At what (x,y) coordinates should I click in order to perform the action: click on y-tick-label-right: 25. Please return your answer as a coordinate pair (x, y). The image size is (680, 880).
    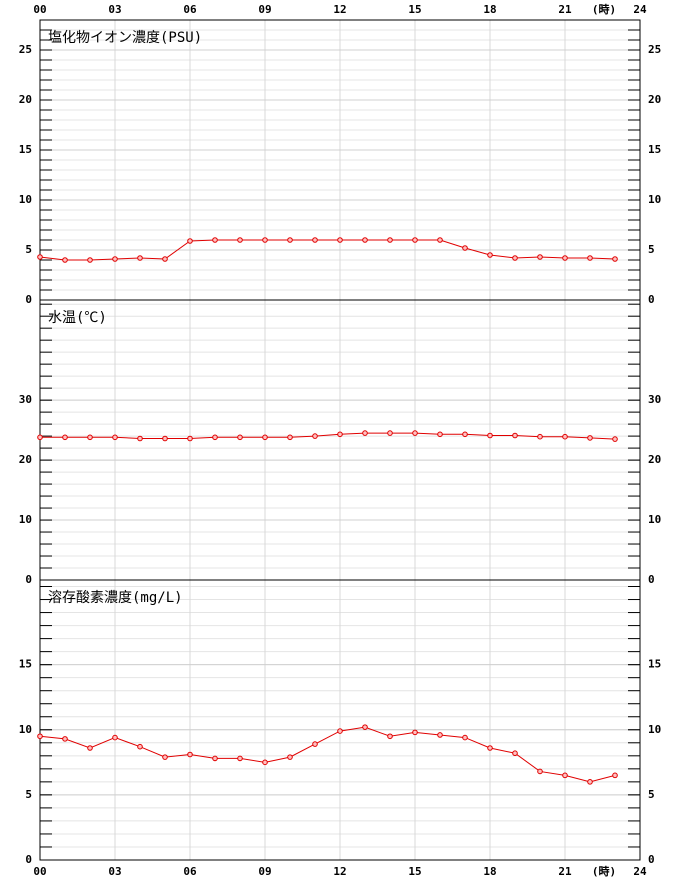
    Looking at the image, I should click on (654, 49).